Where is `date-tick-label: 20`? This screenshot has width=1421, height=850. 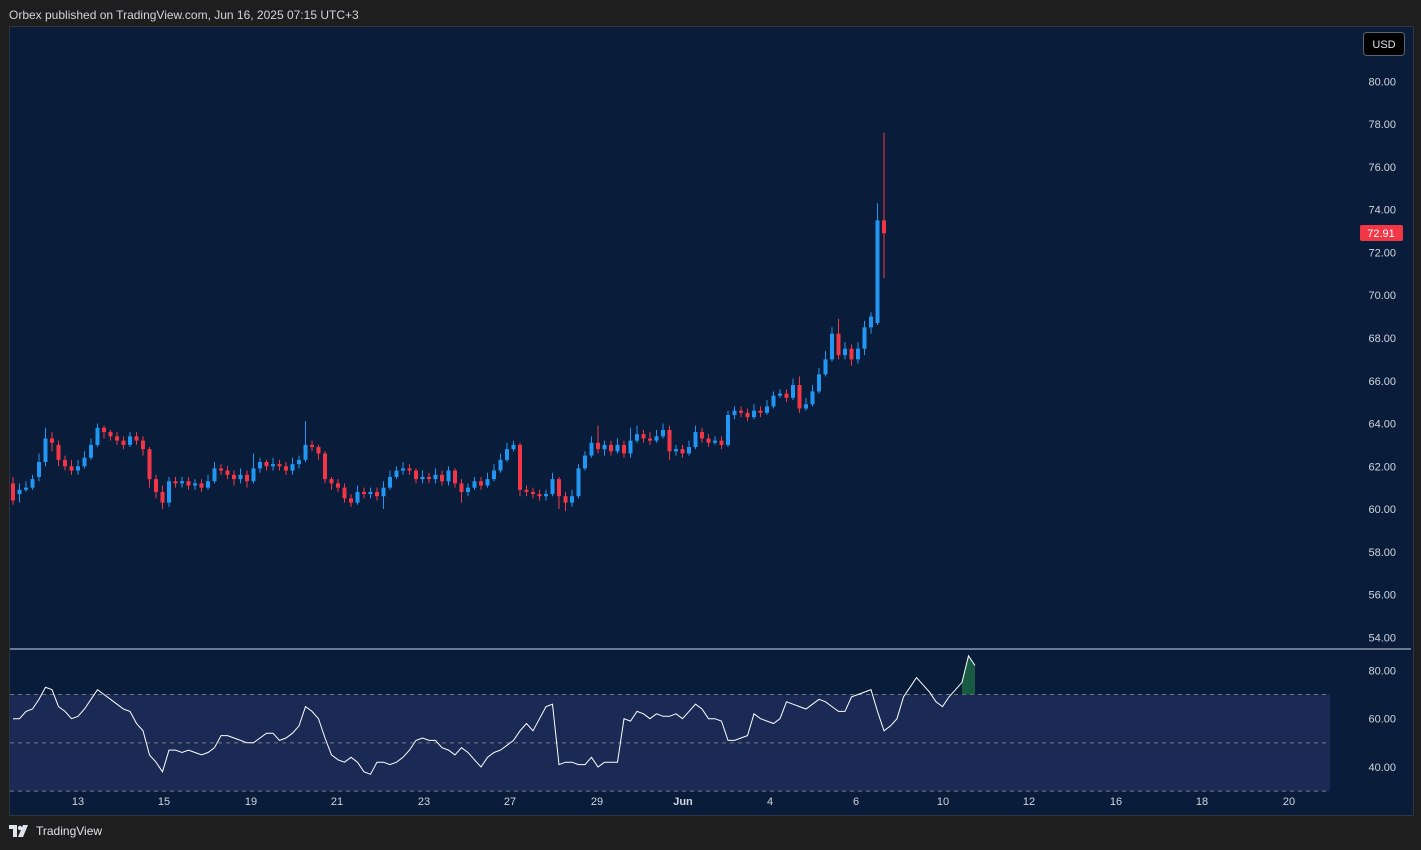 date-tick-label: 20 is located at coordinates (1289, 802).